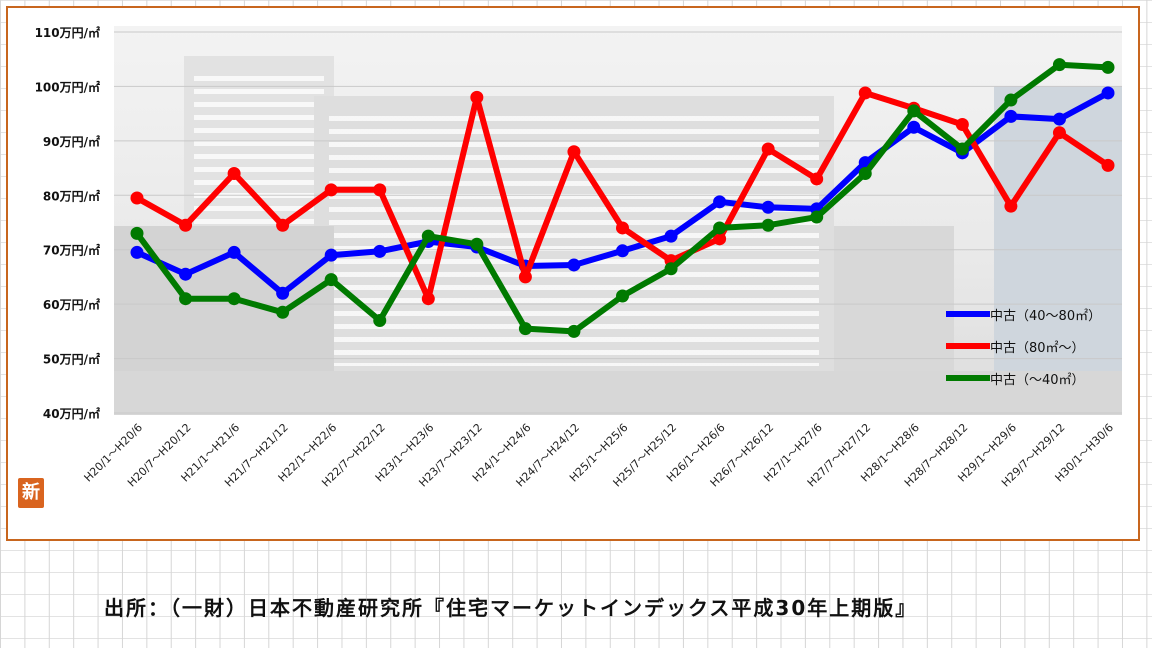  I want to click on new-badge-icon: 新, so click(31, 493).